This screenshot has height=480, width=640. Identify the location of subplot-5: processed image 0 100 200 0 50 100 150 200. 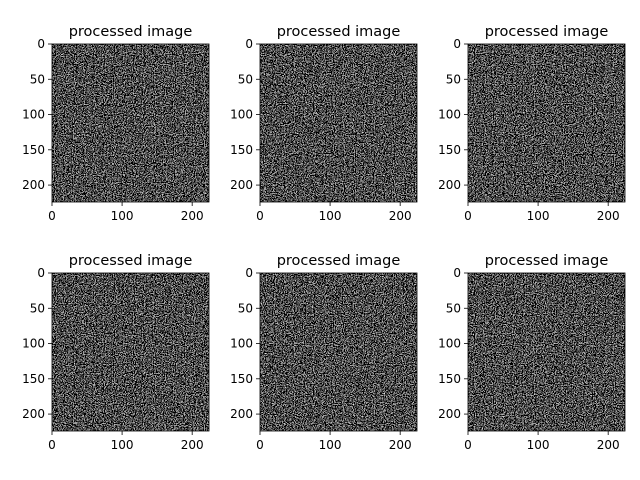
(324, 352).